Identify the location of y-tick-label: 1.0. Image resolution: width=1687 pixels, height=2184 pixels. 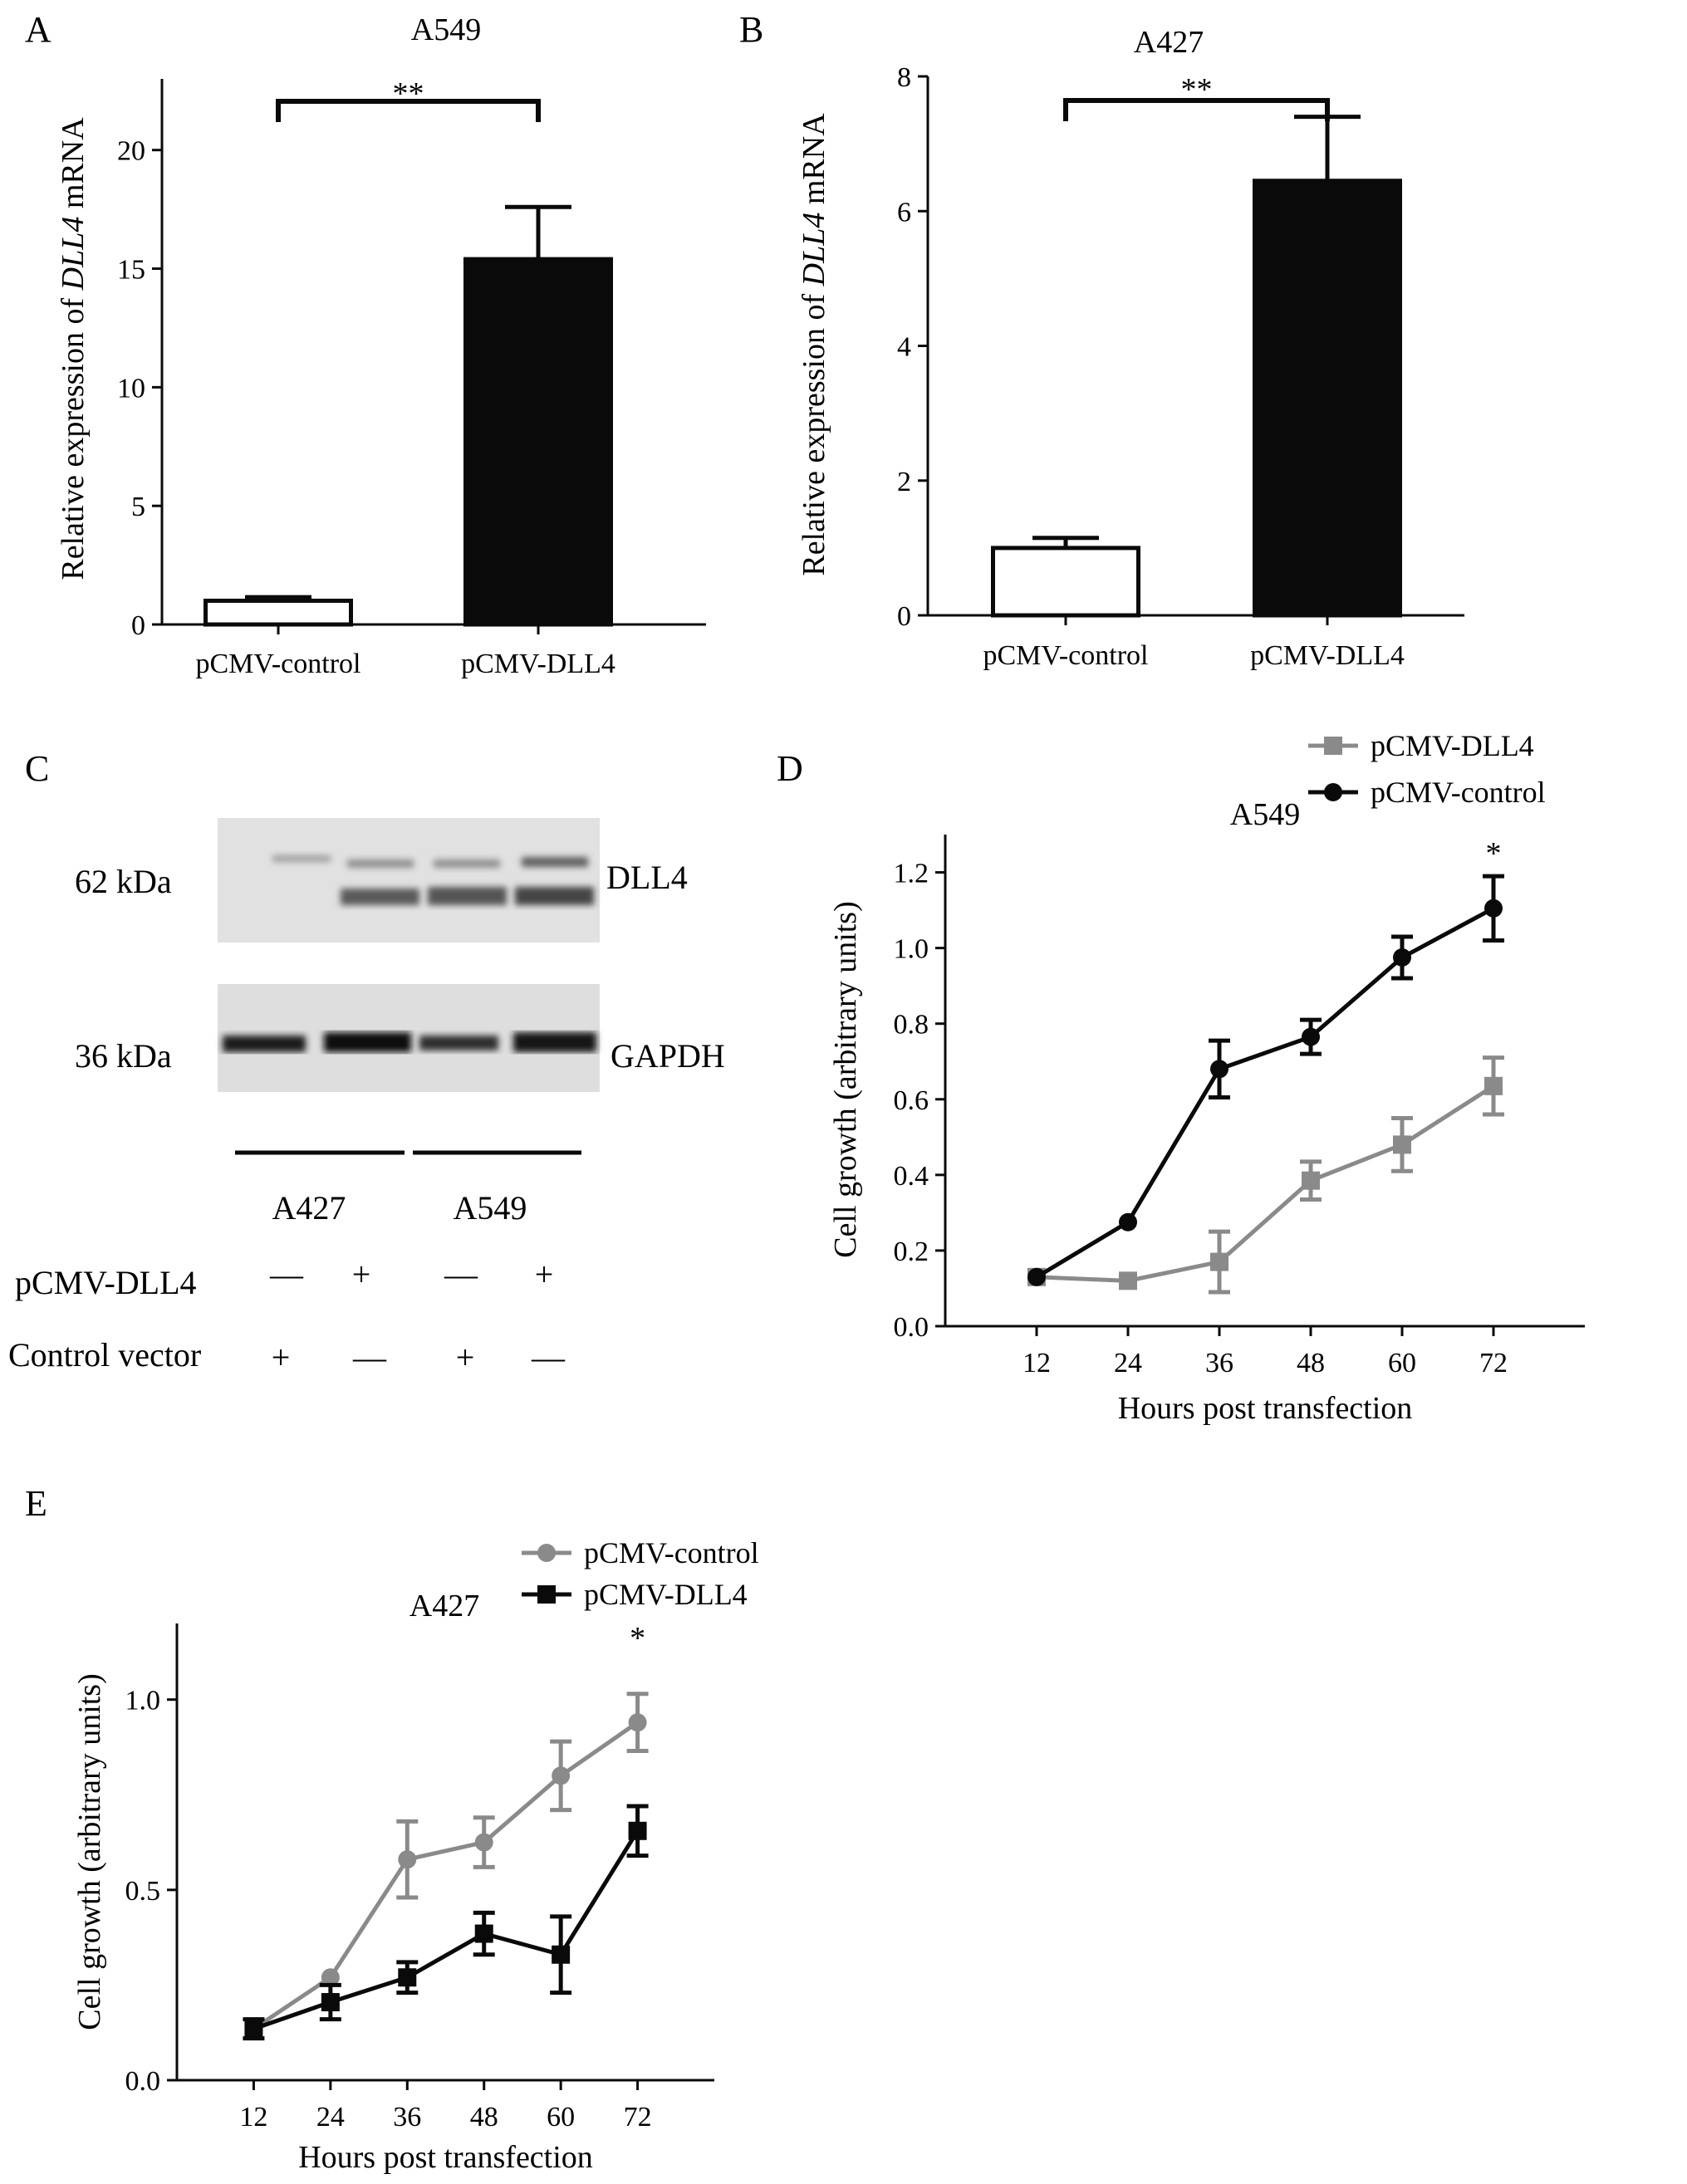
(143, 1701).